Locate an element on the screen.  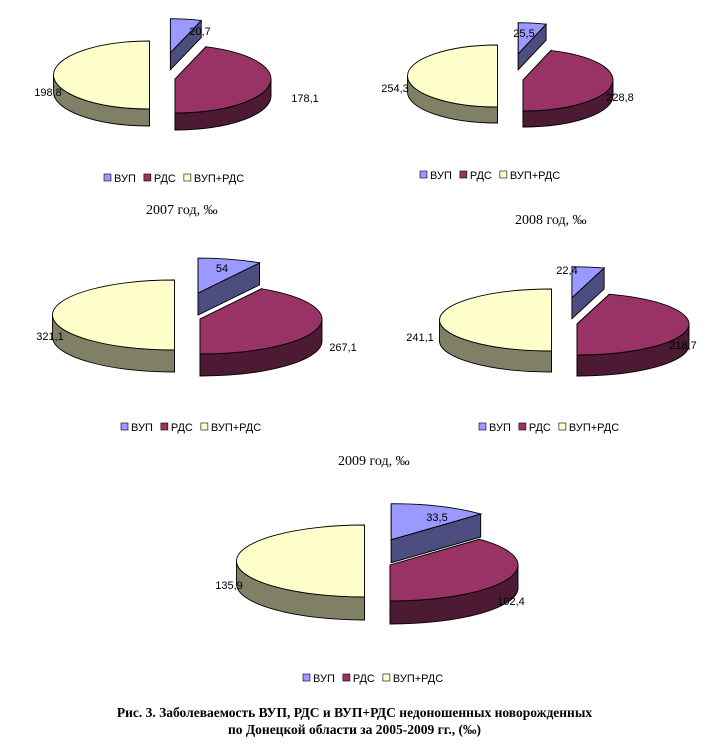
pie-chart-1: 20,7 178,1 198,8 ВУП РДС ВУП+РДС is located at coordinates (176, 101).